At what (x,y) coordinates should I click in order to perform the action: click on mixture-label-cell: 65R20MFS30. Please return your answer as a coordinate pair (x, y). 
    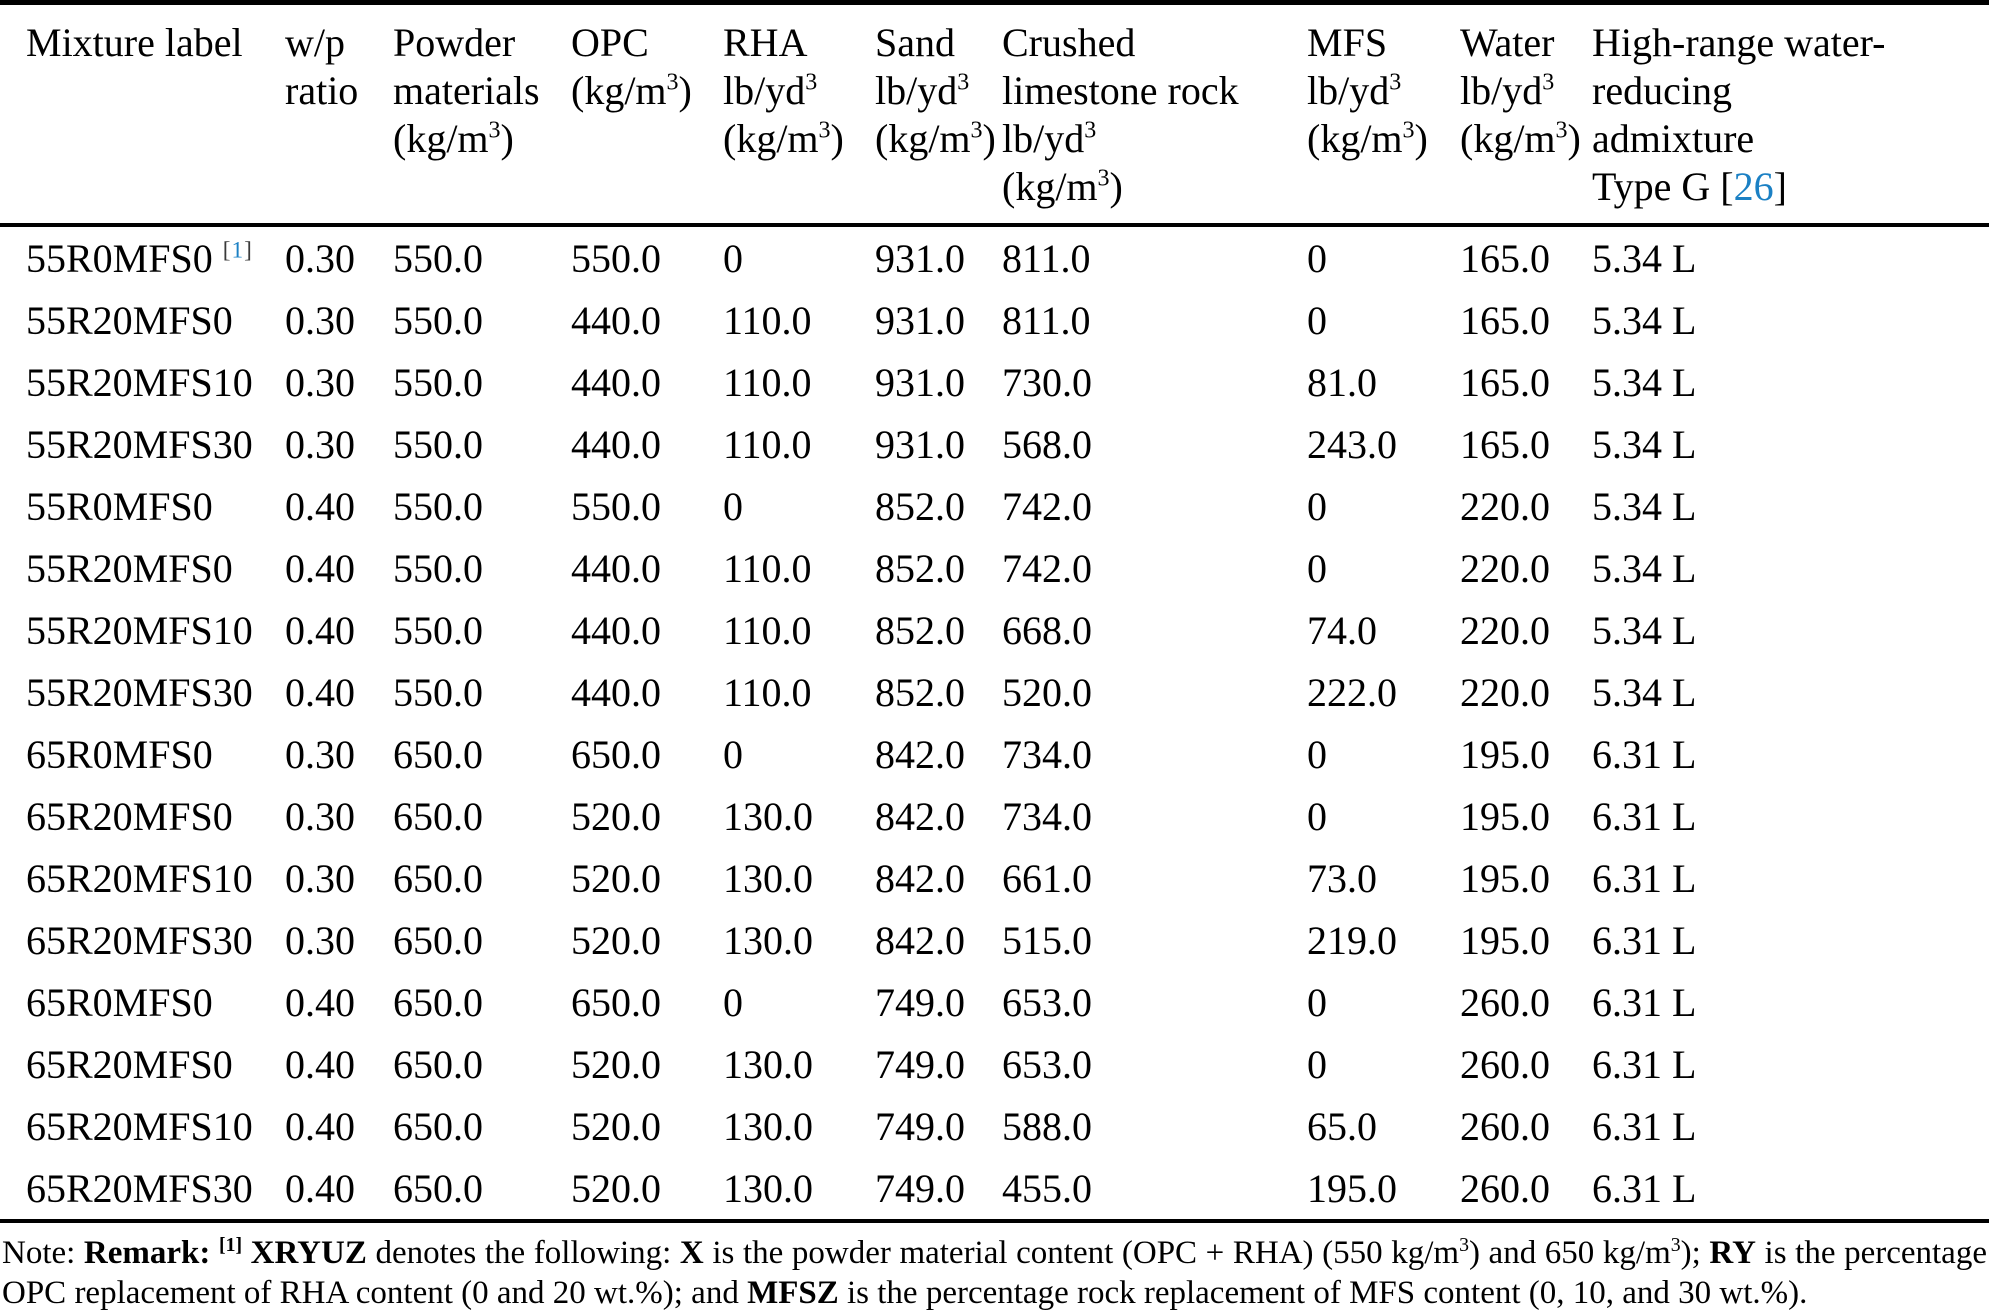
    Looking at the image, I should click on (142, 940).